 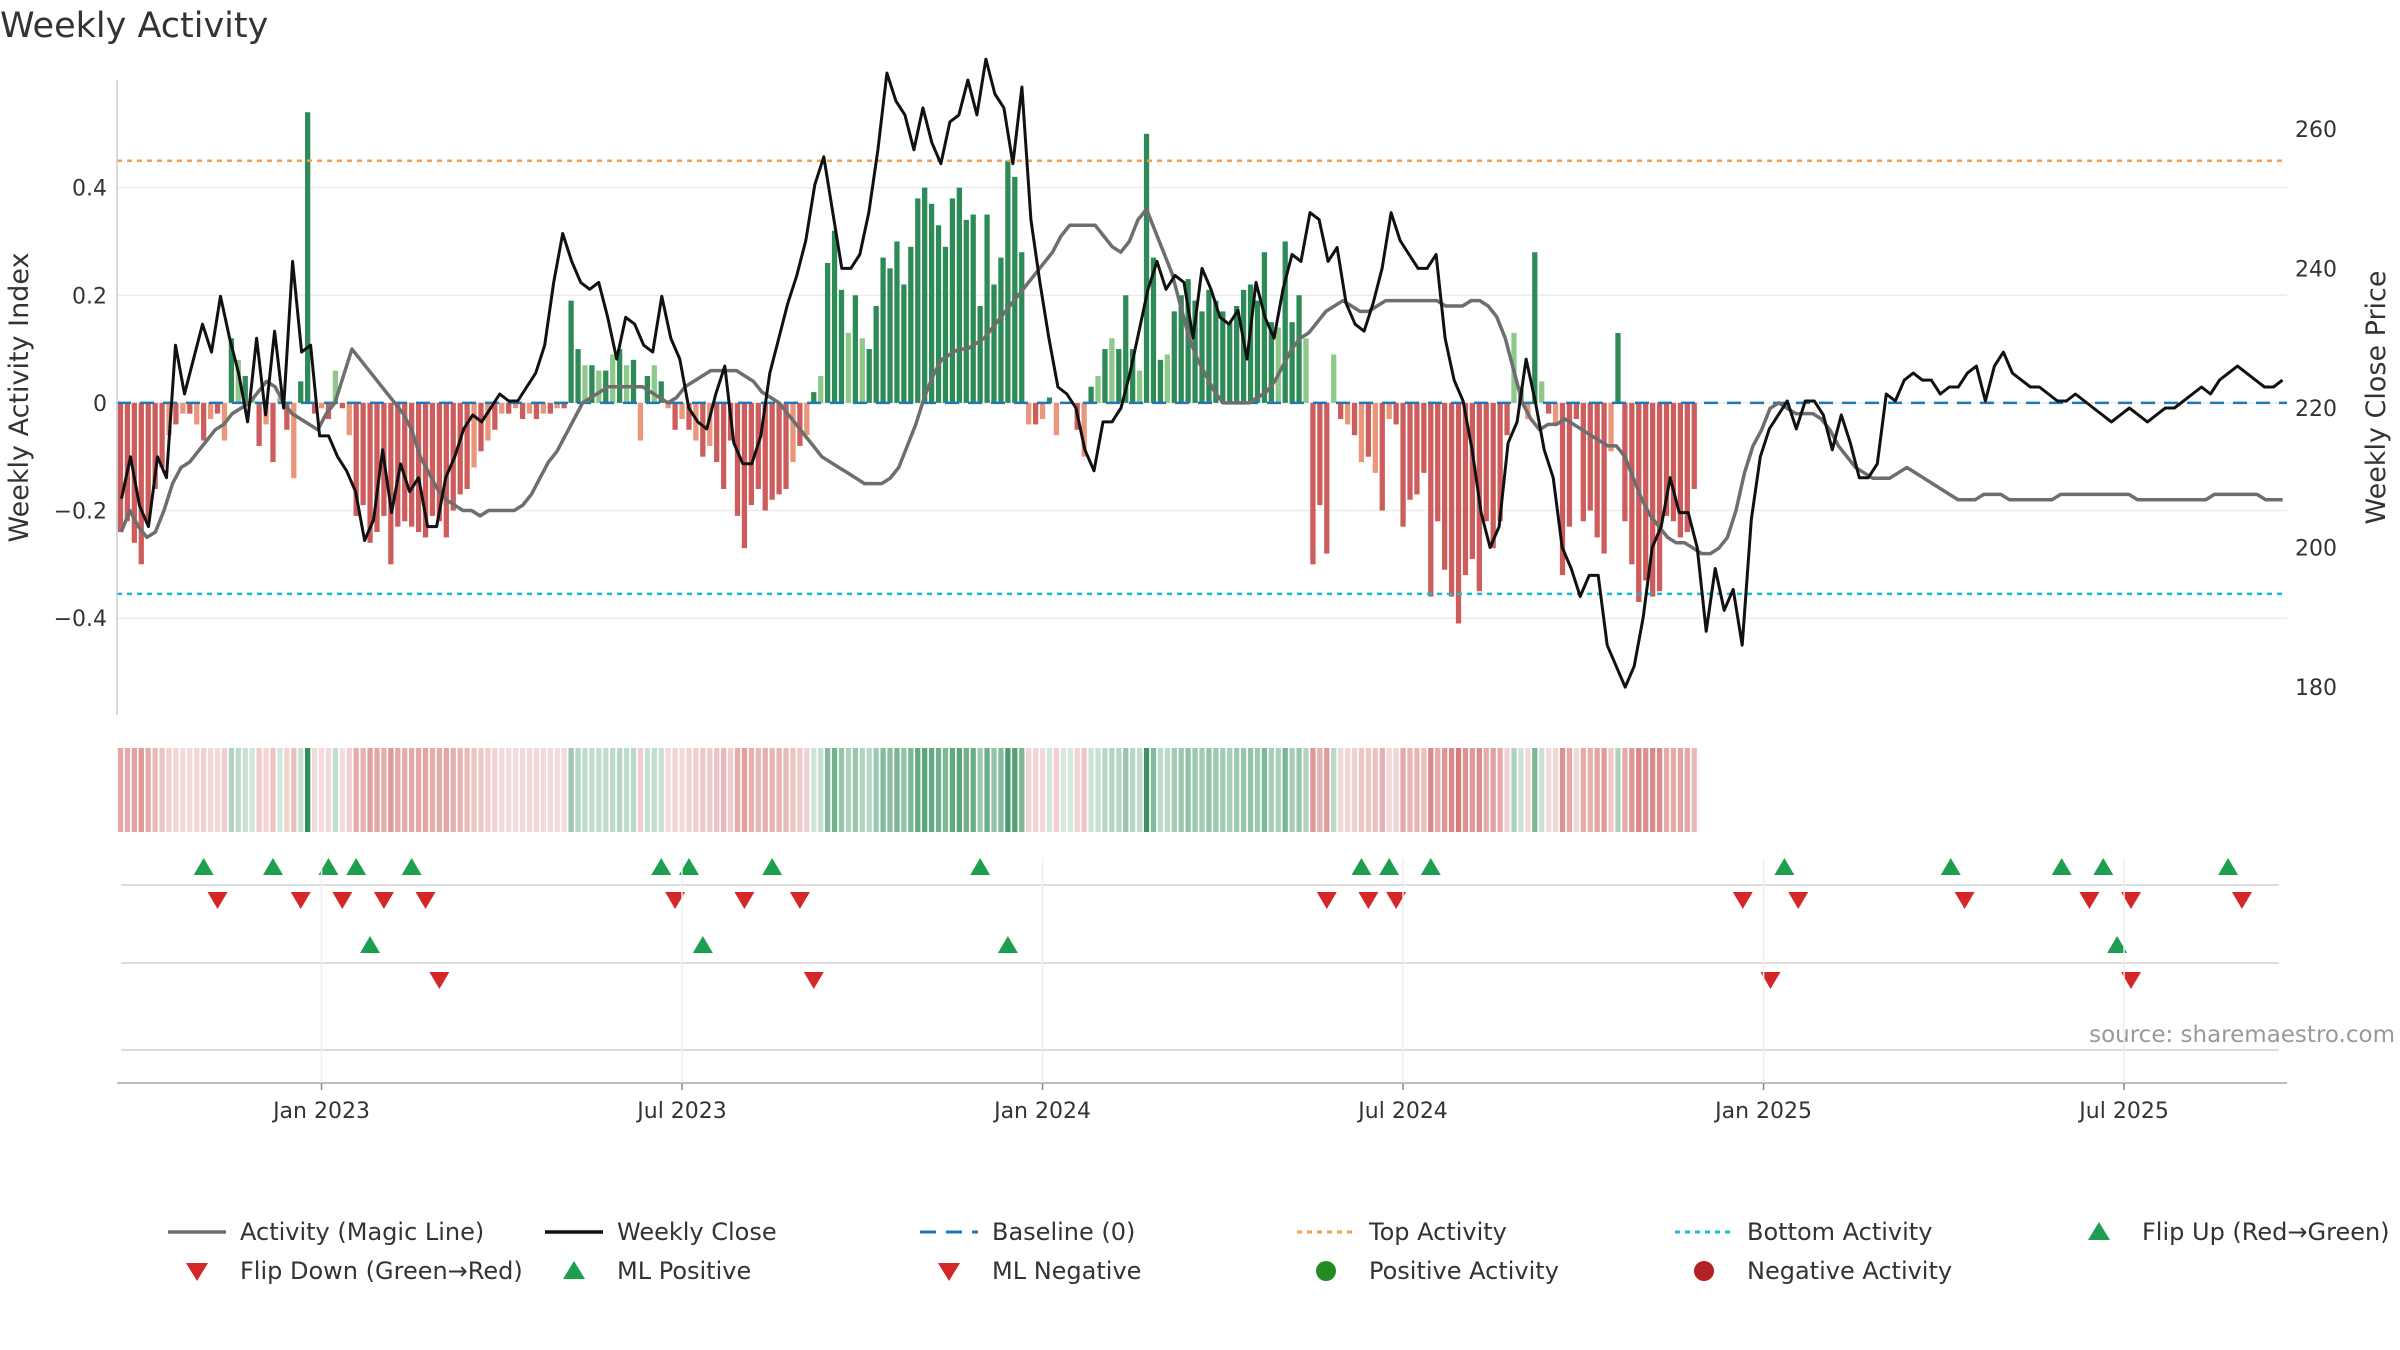 What do you see at coordinates (2316, 130) in the screenshot?
I see `y-right-tick-label: 260` at bounding box center [2316, 130].